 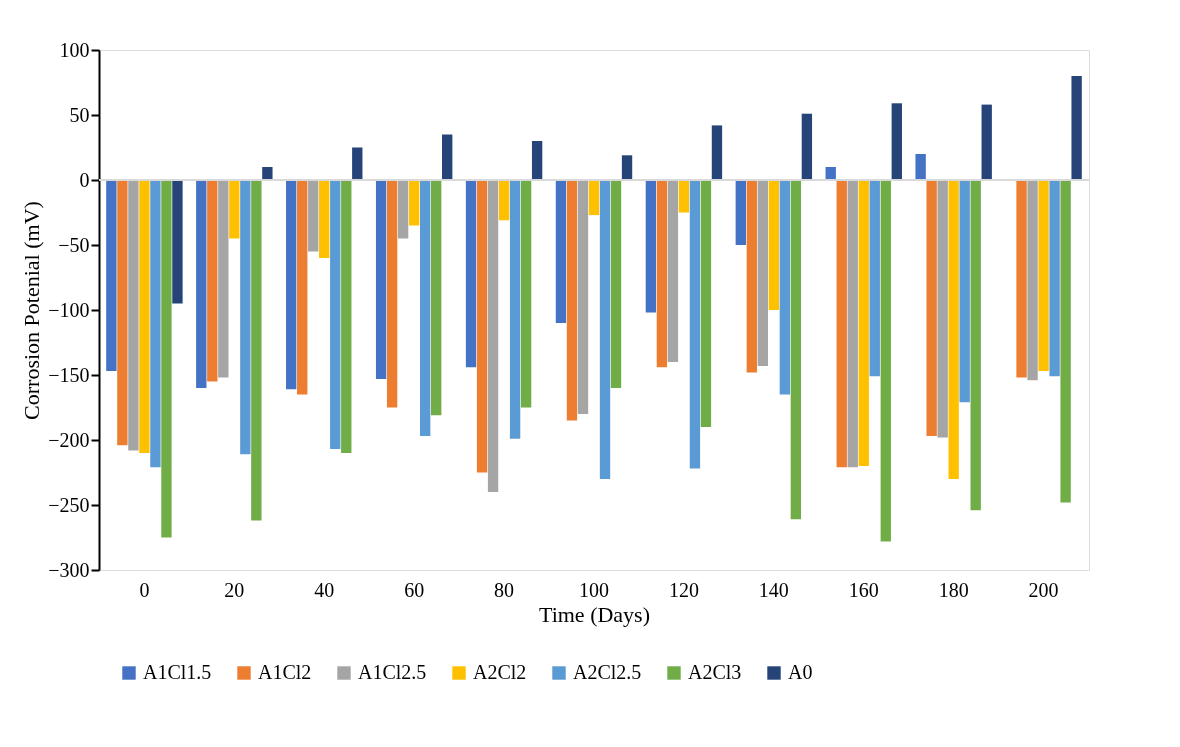 What do you see at coordinates (69, 374) in the screenshot?
I see `y-tick-label: −150` at bounding box center [69, 374].